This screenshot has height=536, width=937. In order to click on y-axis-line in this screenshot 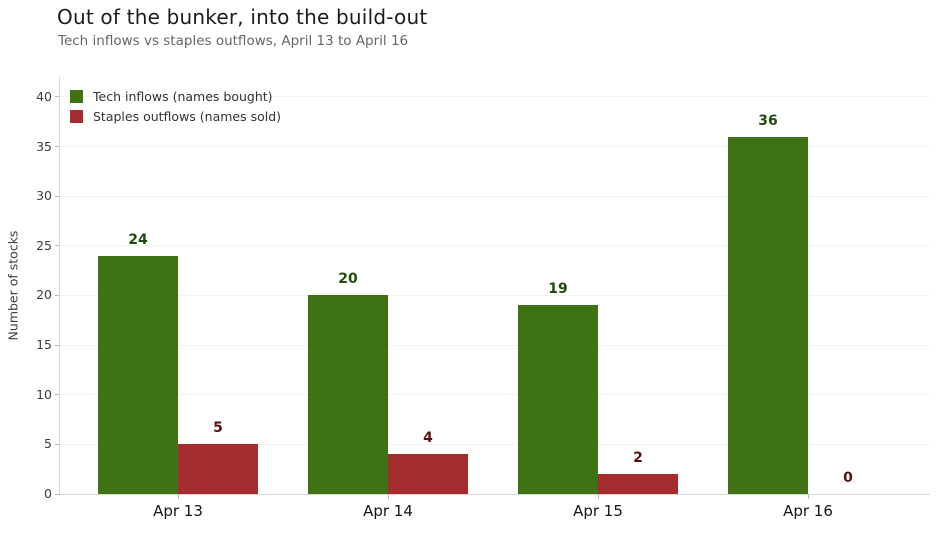, I will do `click(59, 285)`.